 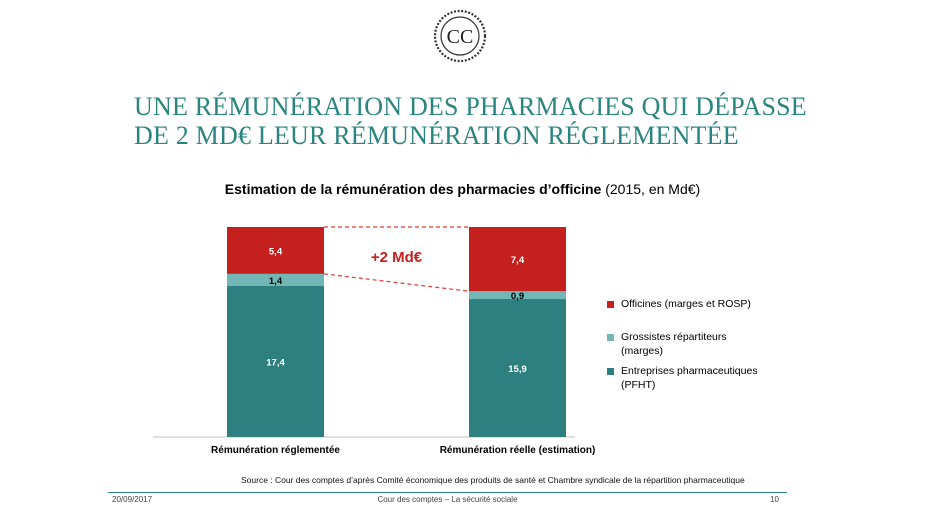 I want to click on connector-lower-dashed-line, so click(x=396, y=282).